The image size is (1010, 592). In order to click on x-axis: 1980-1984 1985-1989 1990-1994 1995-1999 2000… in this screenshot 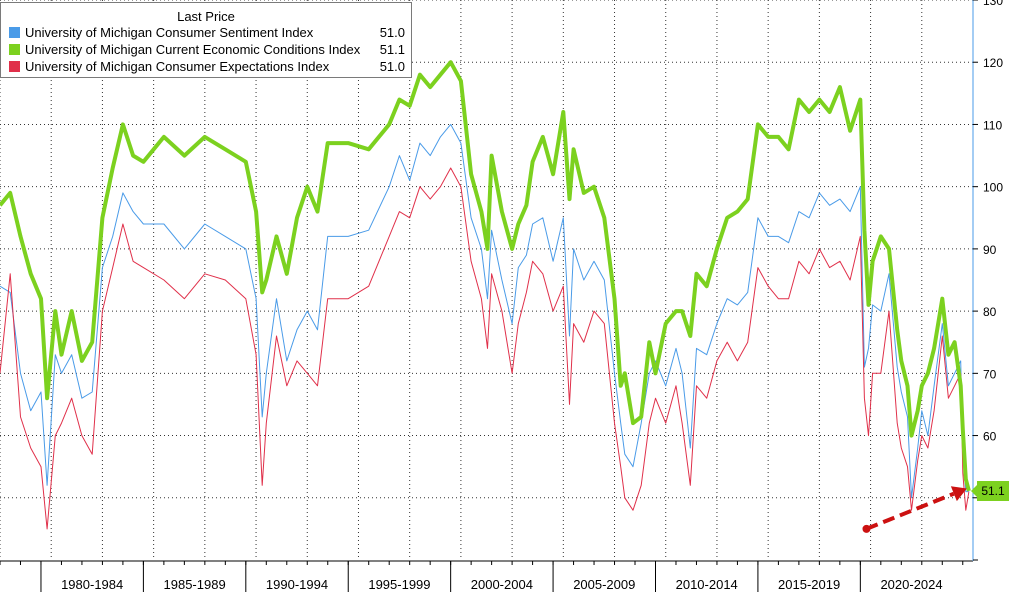, I will do `click(486, 576)`.